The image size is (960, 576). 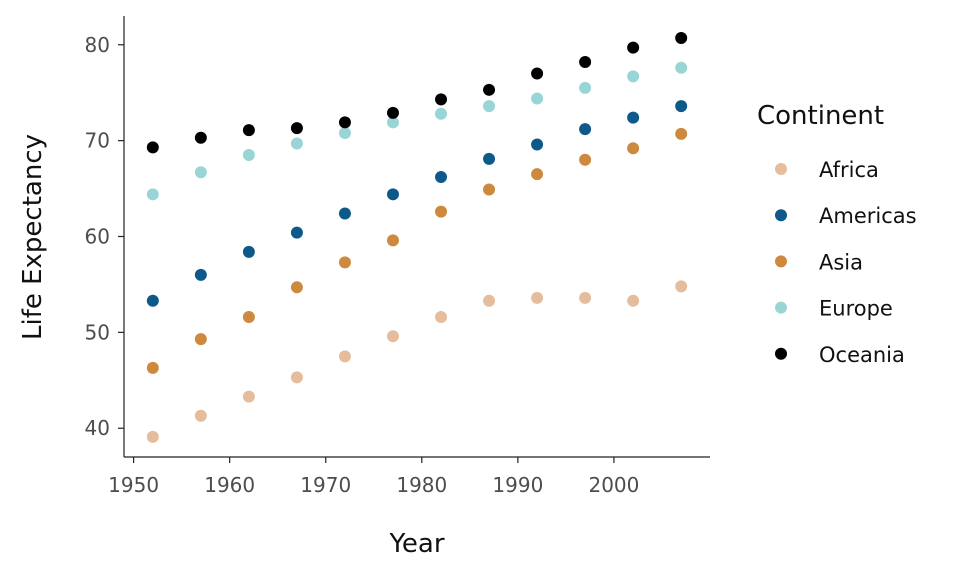 I want to click on x-axis-ticks: 1950 1960 1970 1980 1990 2000, so click(x=373, y=477).